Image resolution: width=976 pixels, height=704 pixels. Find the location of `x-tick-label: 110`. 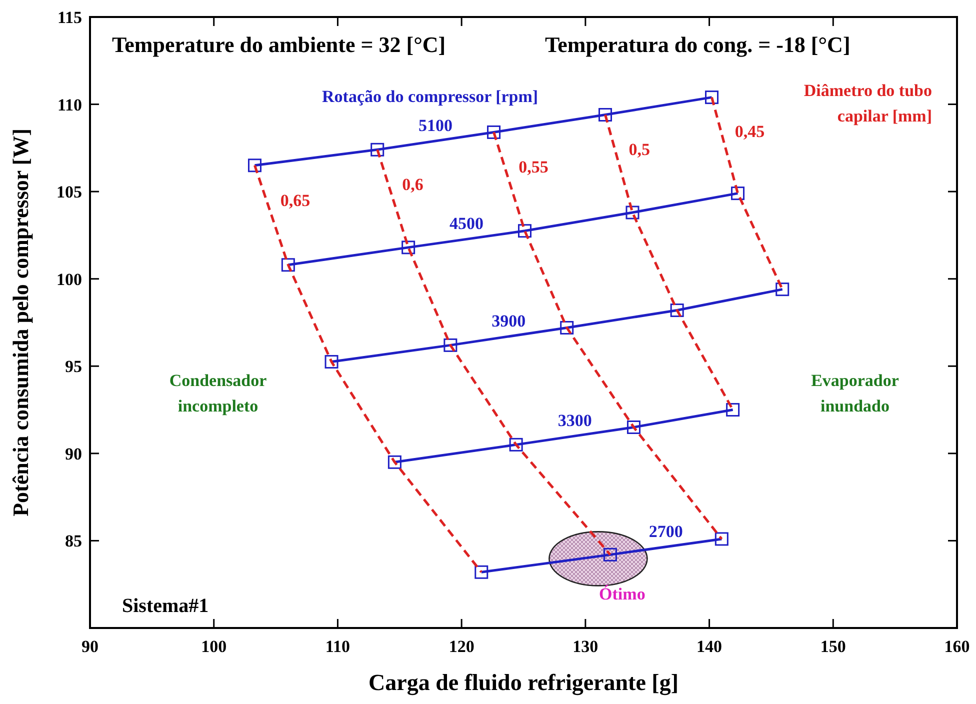

x-tick-label: 110 is located at coordinates (337, 646).